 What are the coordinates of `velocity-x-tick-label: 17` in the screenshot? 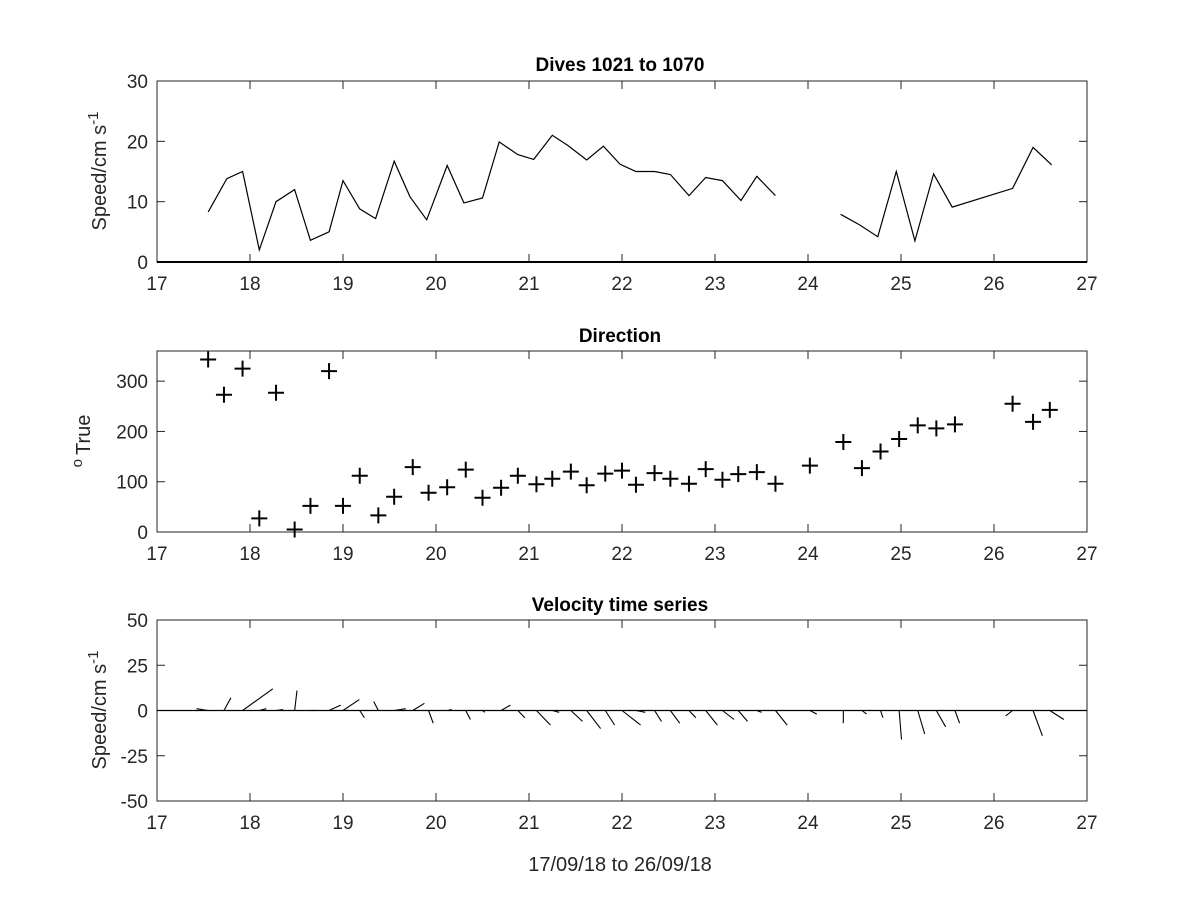 It's located at (156, 823).